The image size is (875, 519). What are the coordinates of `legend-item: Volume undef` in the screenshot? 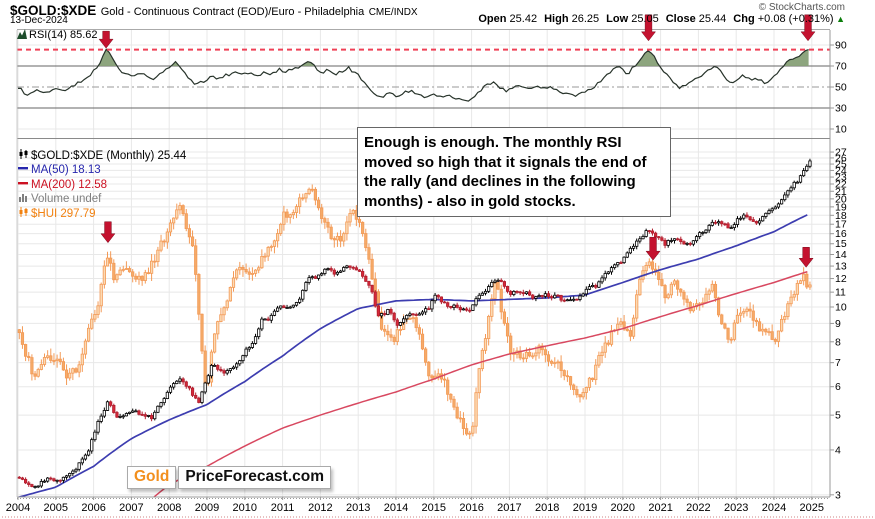 It's located at (102, 199).